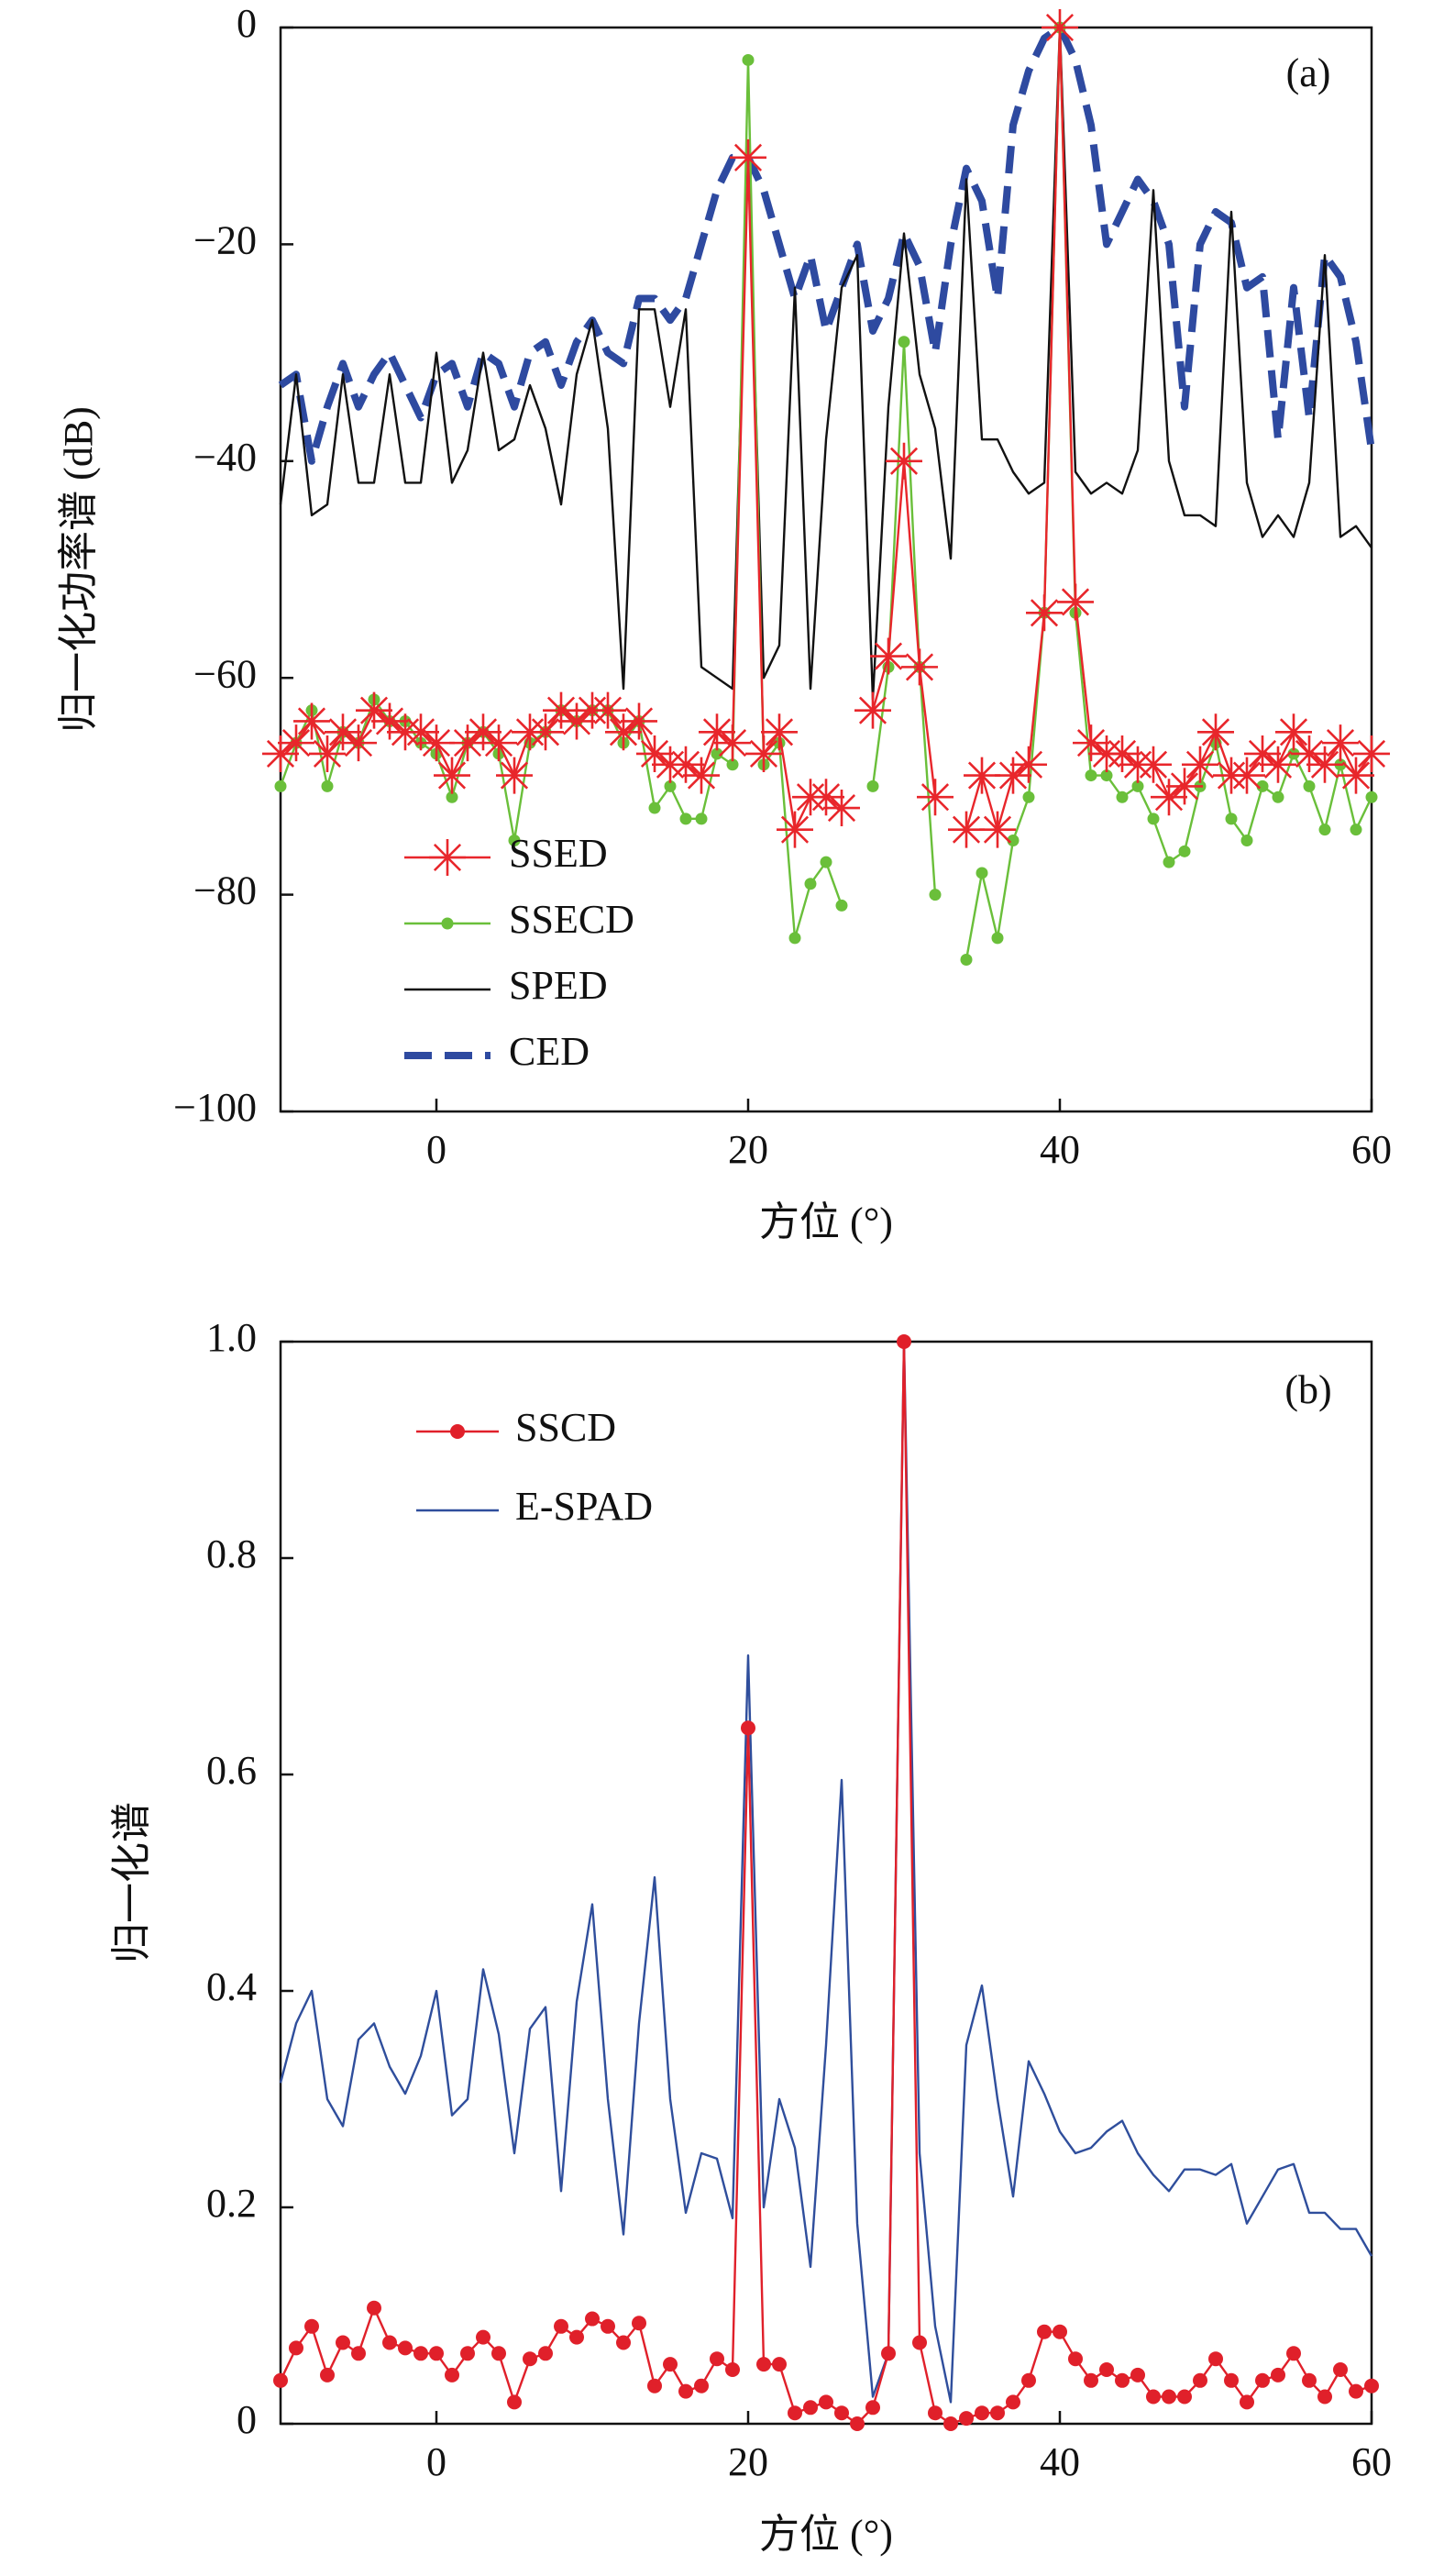 This screenshot has width=1444, height=2576. I want to click on x-tick-label: 20, so click(748, 1149).